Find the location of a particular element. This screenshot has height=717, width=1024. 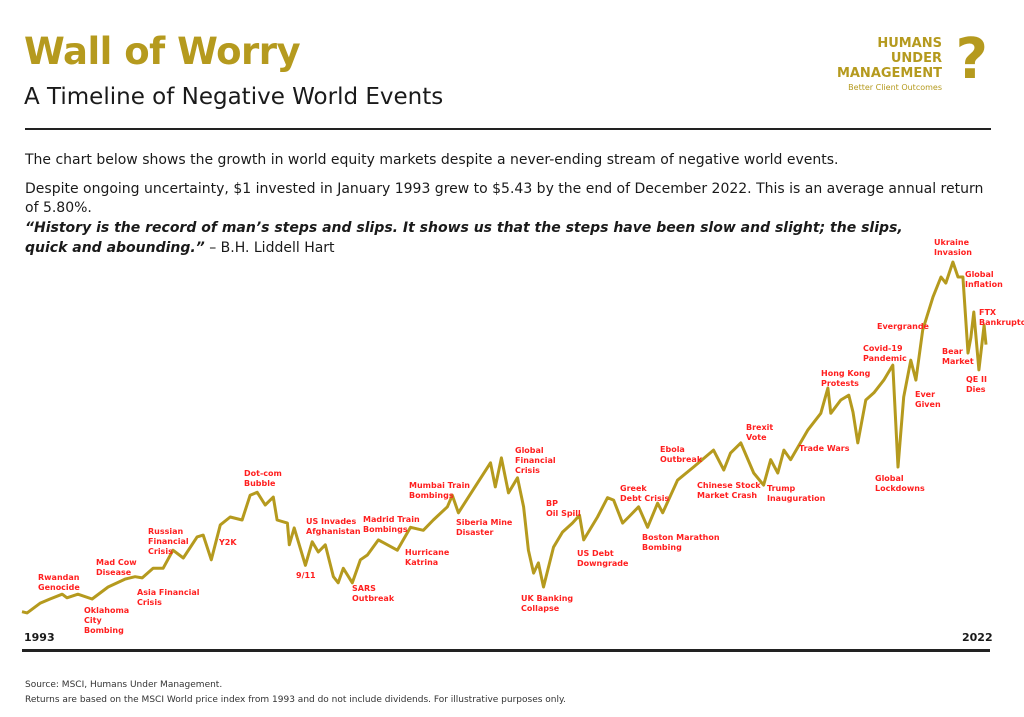

event-annotation: QE II Dies is located at coordinates (977, 384).